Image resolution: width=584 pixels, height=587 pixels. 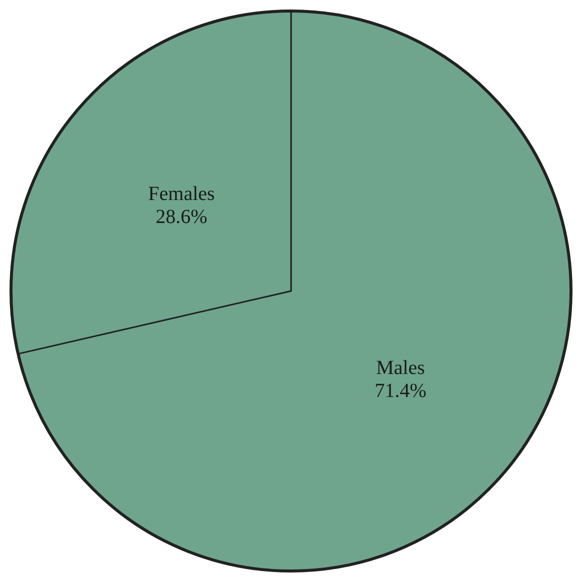 What do you see at coordinates (182, 193) in the screenshot?
I see `slice-label: Females` at bounding box center [182, 193].